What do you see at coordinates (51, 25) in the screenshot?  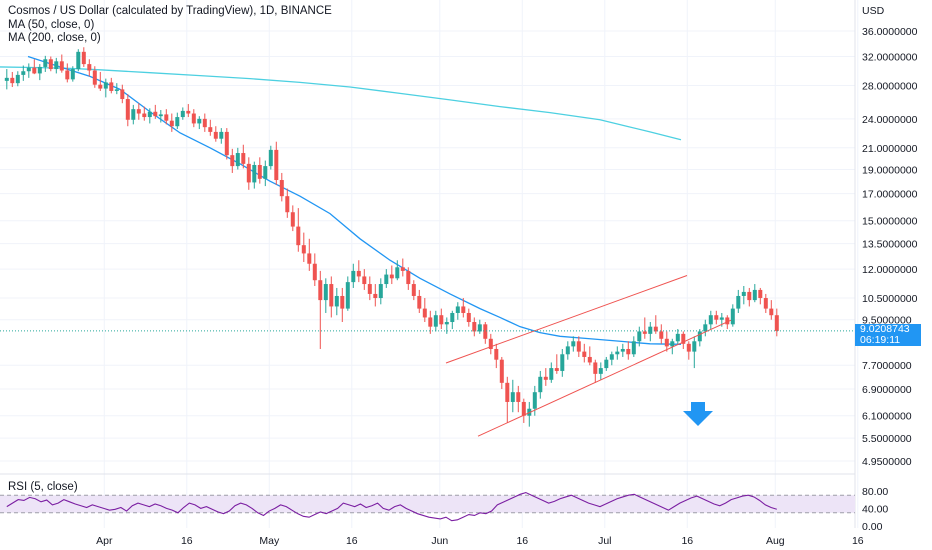 I see `ma50-legend: MA (50, close, 0)` at bounding box center [51, 25].